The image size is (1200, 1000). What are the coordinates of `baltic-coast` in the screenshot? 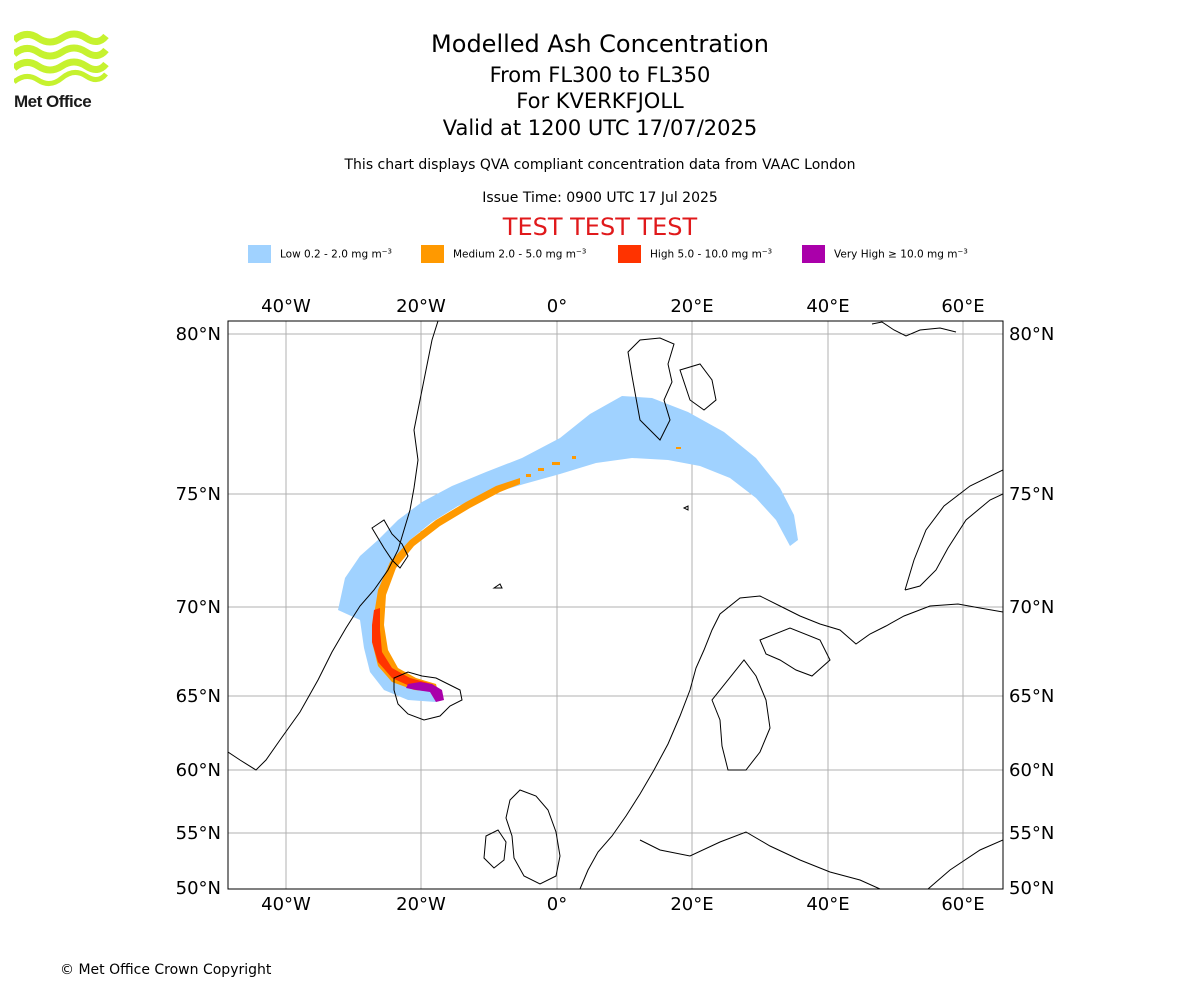 It's located at (760, 860).